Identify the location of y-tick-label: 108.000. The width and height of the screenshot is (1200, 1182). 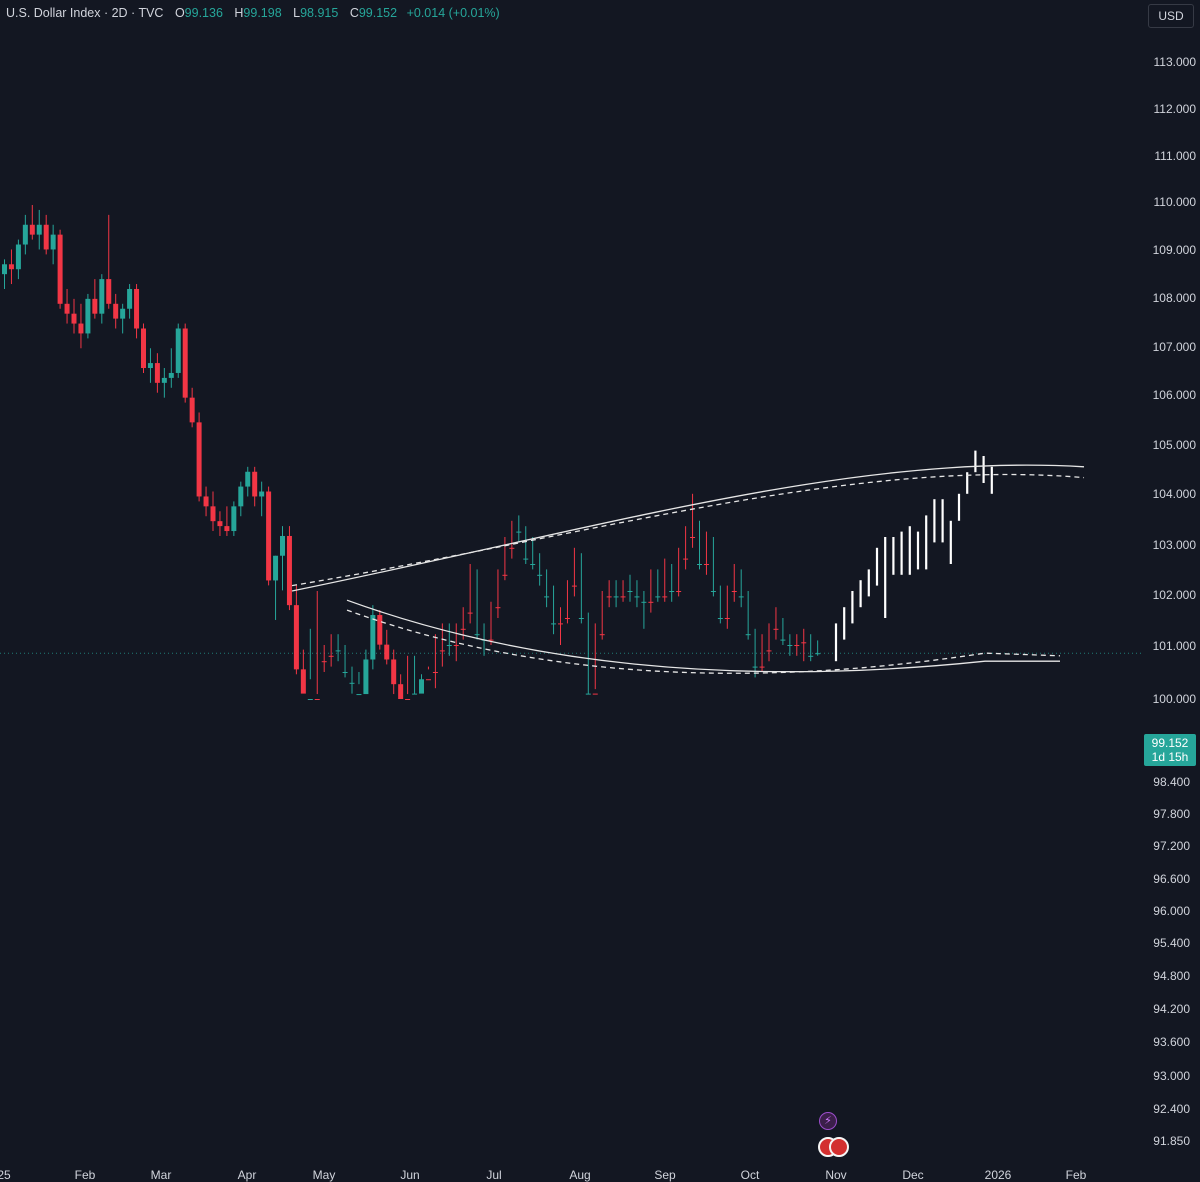
(1175, 298).